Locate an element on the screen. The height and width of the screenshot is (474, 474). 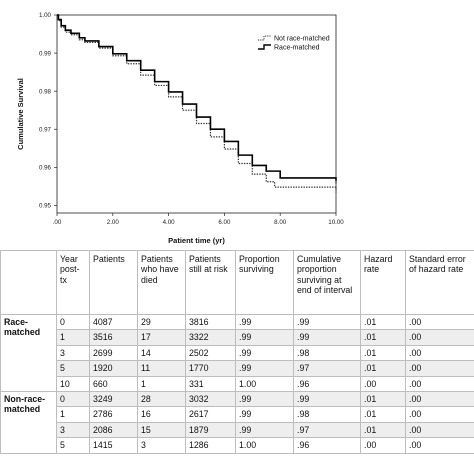
table-cell: 14 is located at coordinates (161, 353).